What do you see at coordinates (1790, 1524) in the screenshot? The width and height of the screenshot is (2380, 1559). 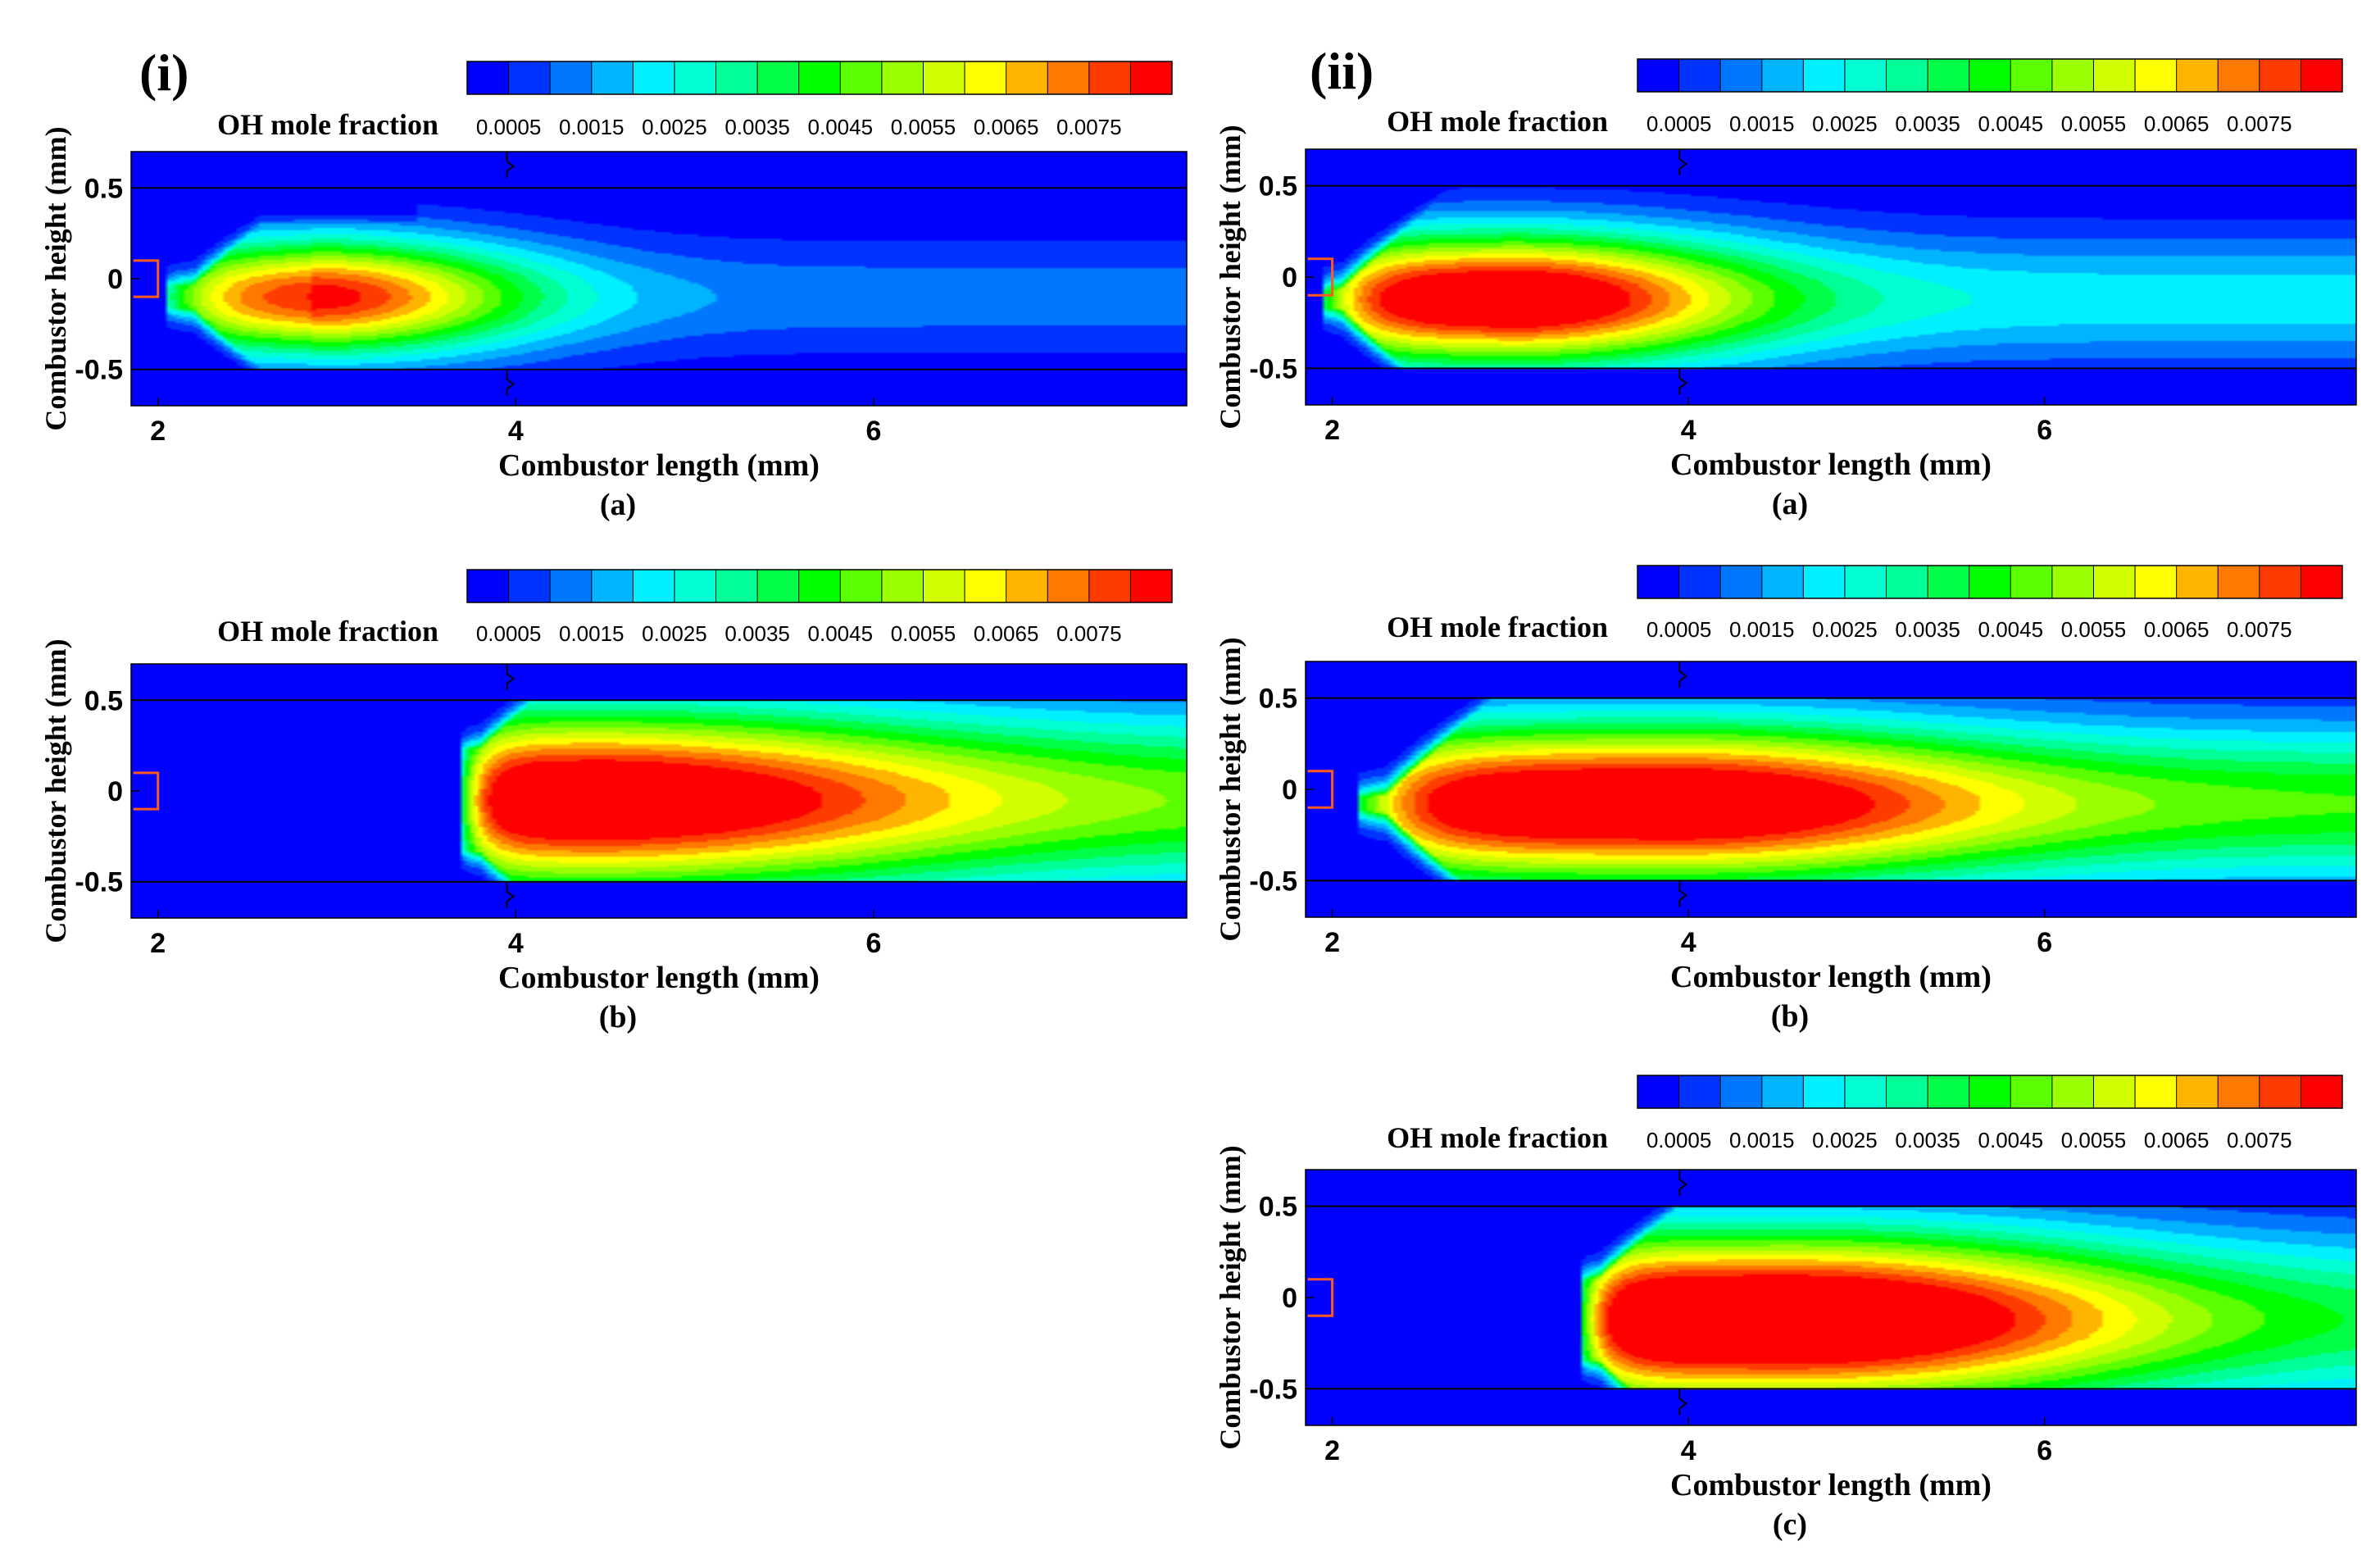 I see `panel-label: (c)` at bounding box center [1790, 1524].